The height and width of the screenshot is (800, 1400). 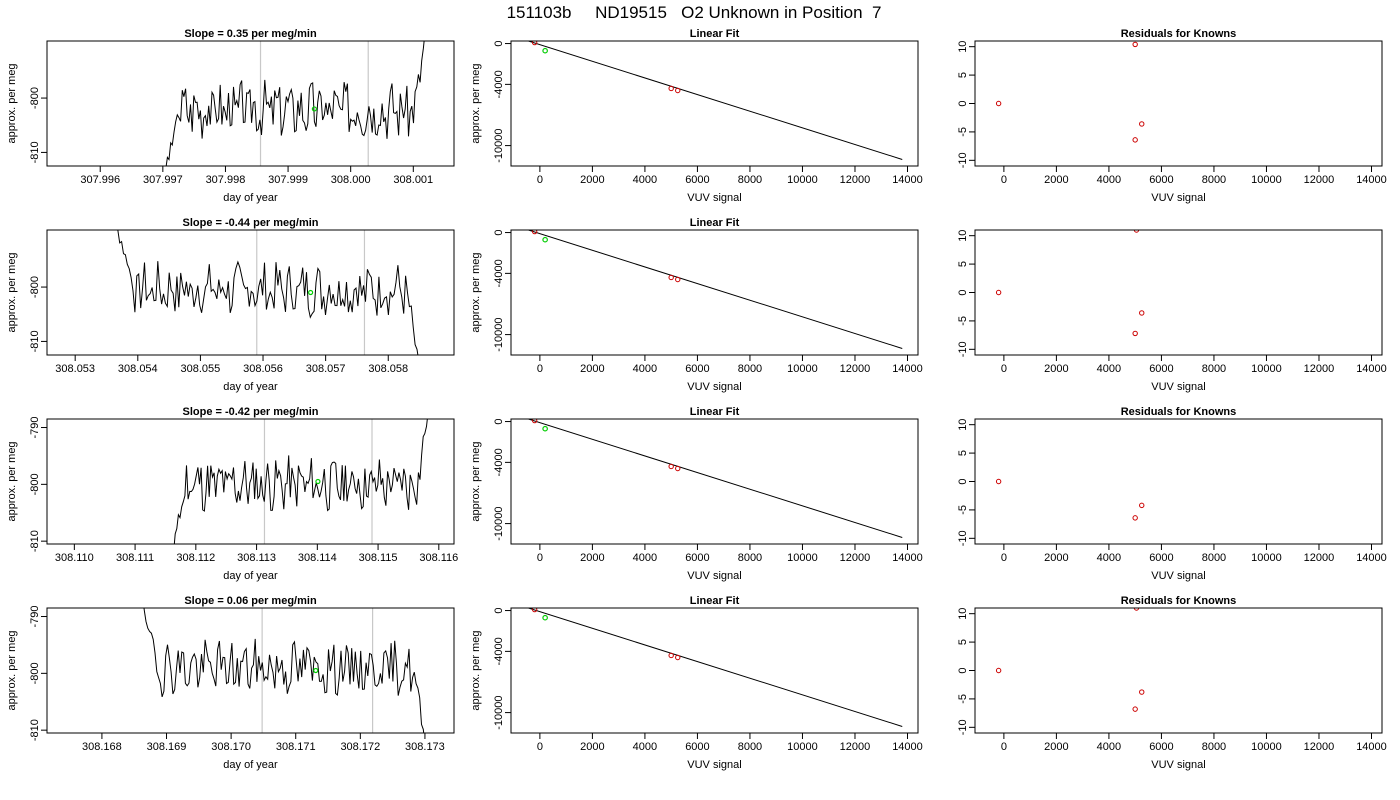 What do you see at coordinates (499, 145) in the screenshot?
I see `y-tick-label: -10000` at bounding box center [499, 145].